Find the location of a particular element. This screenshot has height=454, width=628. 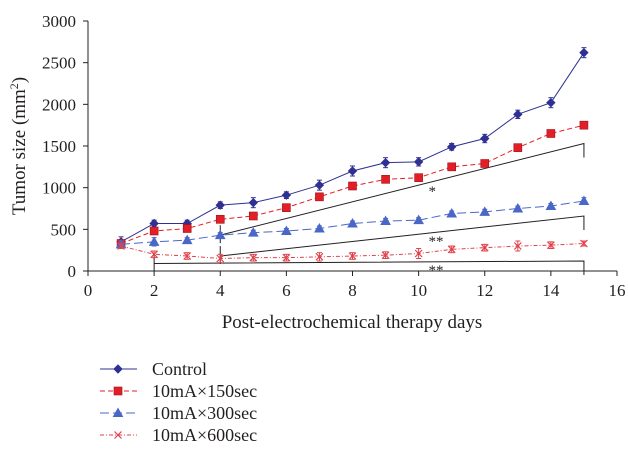

x-tick-label: 14 is located at coordinates (551, 290).